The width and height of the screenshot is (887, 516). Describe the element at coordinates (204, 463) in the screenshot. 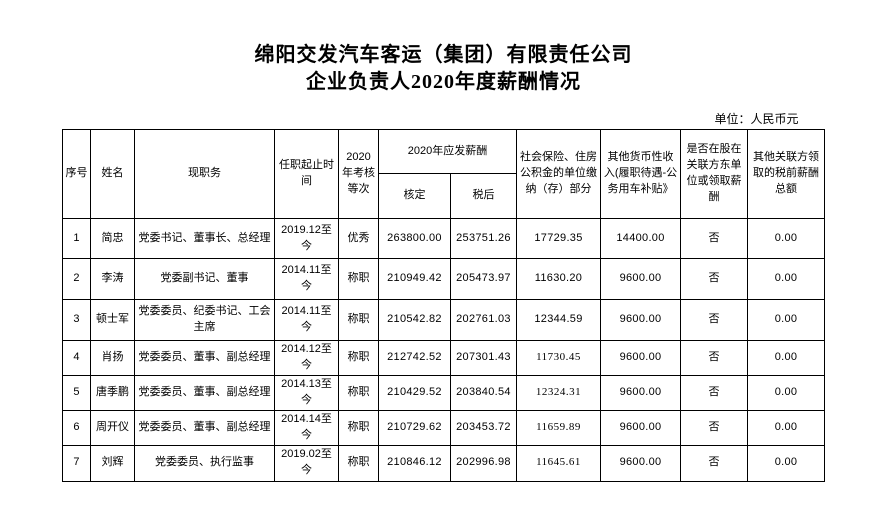

I see `cell-position: 党委委员、执行监事` at that location.